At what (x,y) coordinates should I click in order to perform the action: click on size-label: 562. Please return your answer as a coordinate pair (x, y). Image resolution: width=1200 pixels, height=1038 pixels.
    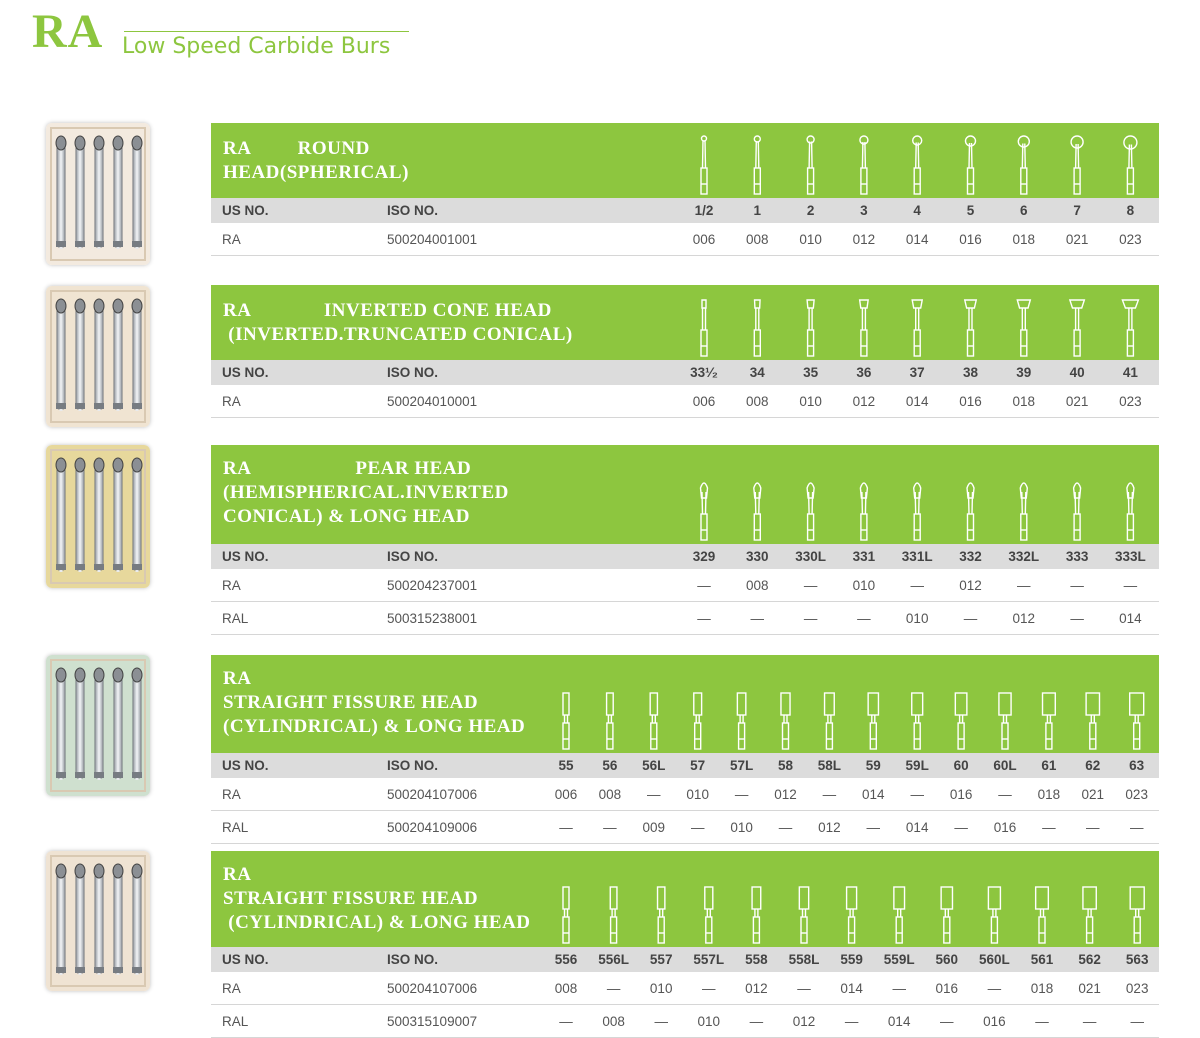
    Looking at the image, I should click on (1089, 959).